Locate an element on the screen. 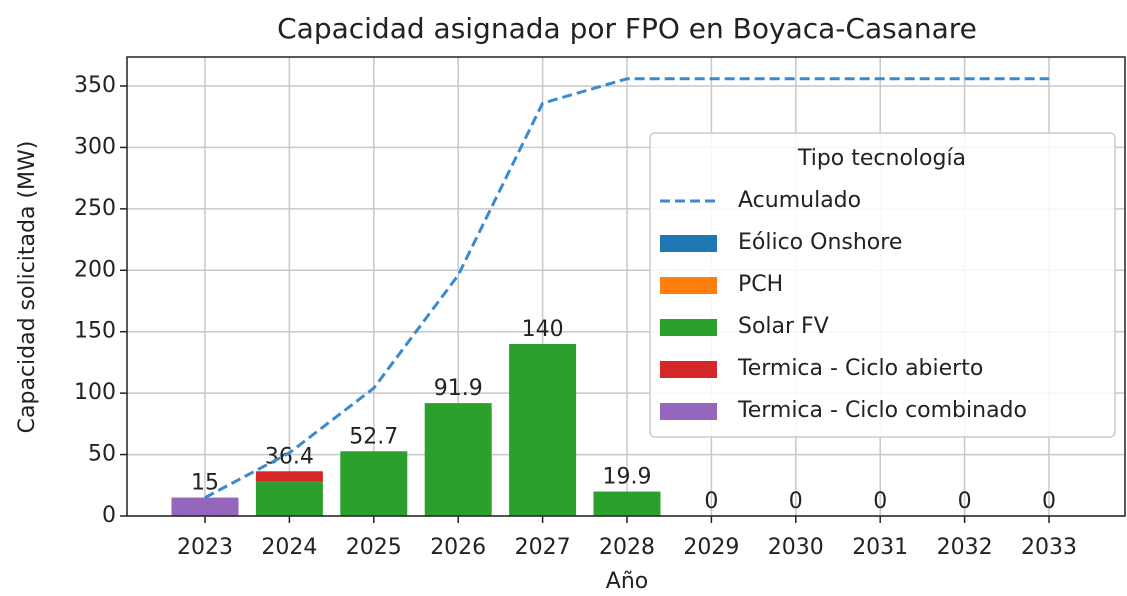 This screenshot has width=1127, height=596. x-tick-label: 2027 is located at coordinates (543, 547).